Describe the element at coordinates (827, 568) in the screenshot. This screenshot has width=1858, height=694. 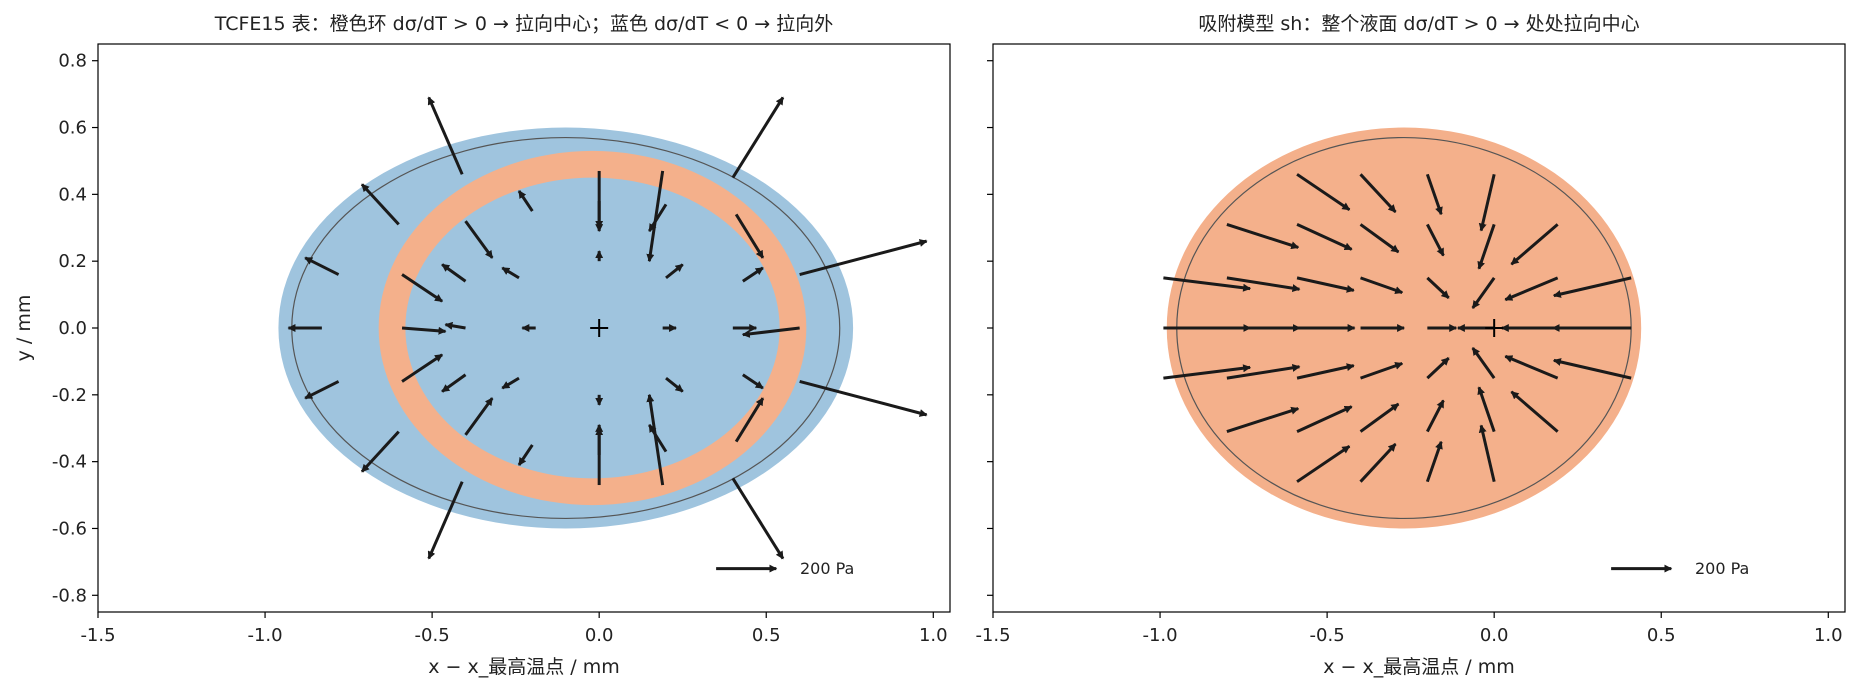
I see `left-key-label: 200 Pa` at that location.